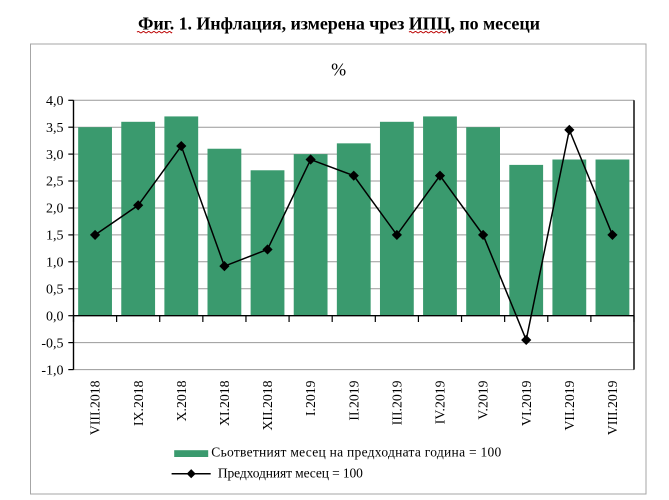 This screenshot has height=500, width=669. Describe the element at coordinates (267, 405) in the screenshot. I see `svg-text: XII.2018` at that location.